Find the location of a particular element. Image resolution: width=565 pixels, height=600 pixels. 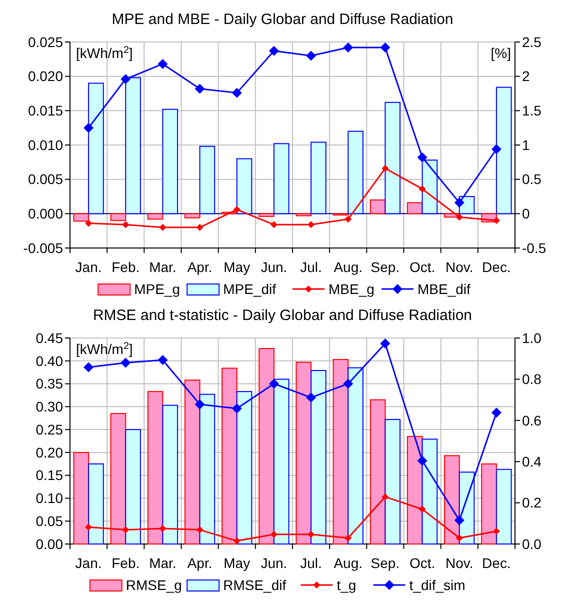

y-tick-label: 0.30 is located at coordinates (50, 406).